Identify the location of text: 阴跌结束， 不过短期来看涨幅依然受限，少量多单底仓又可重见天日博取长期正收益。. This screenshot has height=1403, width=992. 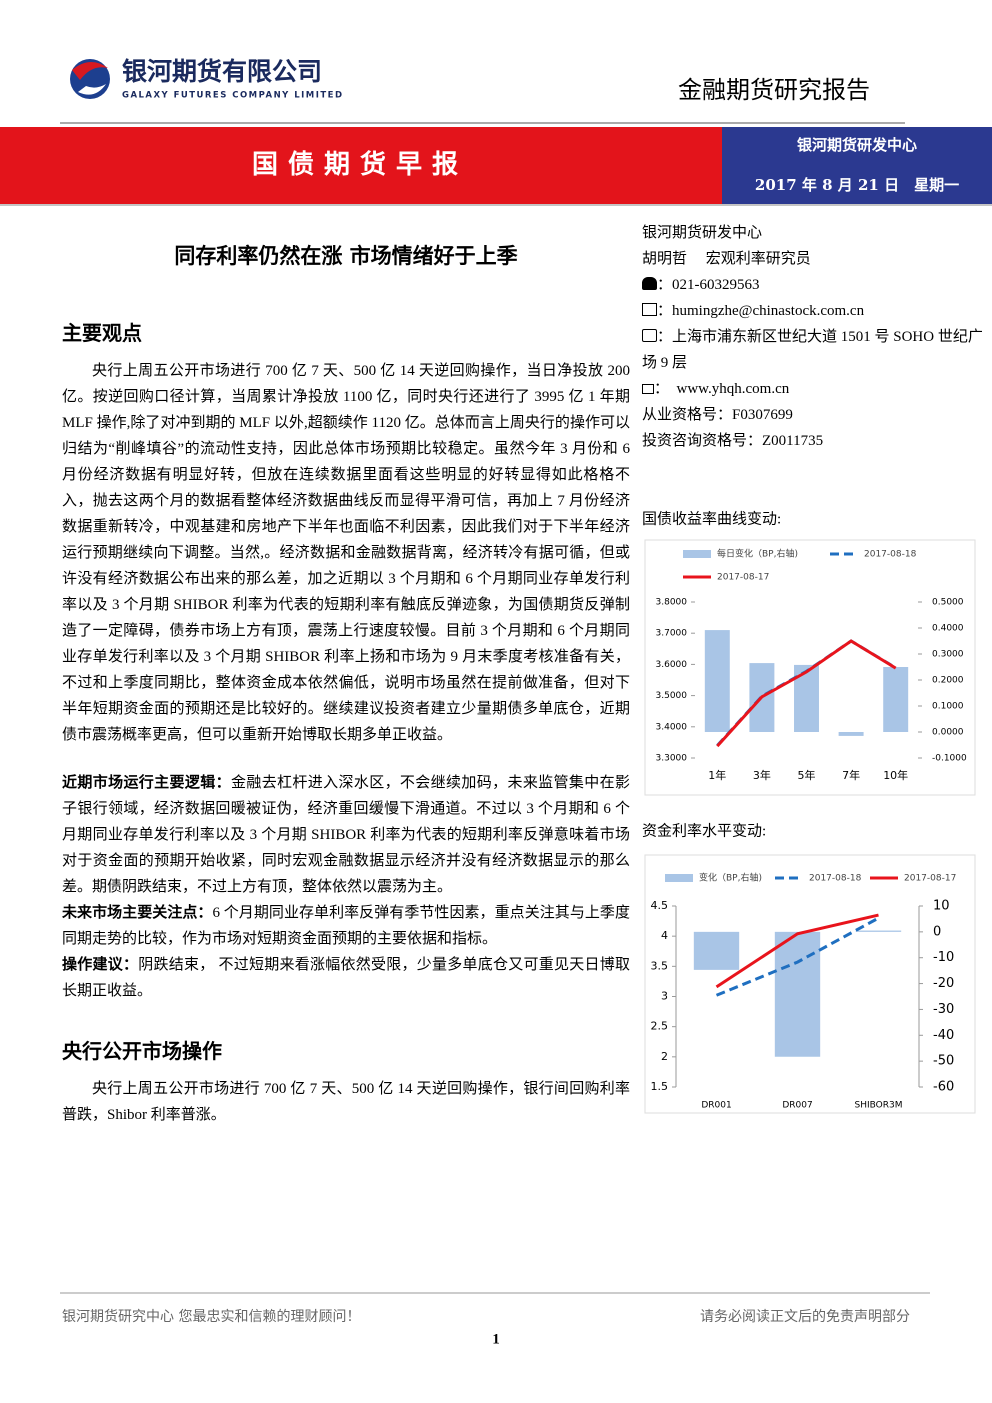
(346, 978).